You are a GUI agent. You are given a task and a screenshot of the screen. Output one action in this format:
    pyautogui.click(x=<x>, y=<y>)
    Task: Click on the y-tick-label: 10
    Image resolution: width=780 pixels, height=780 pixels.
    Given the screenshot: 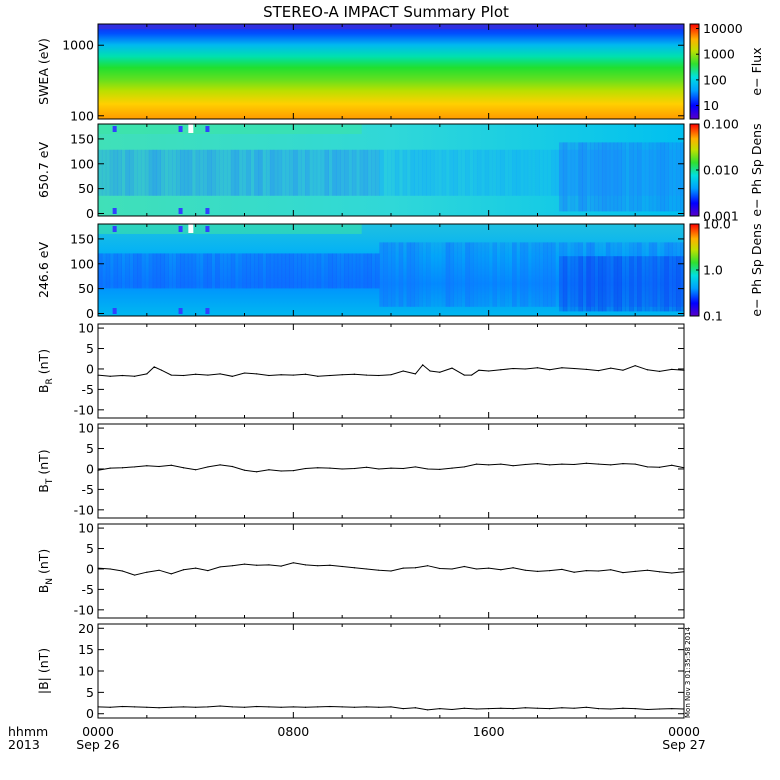 What is the action you would take?
    pyautogui.click(x=86, y=671)
    